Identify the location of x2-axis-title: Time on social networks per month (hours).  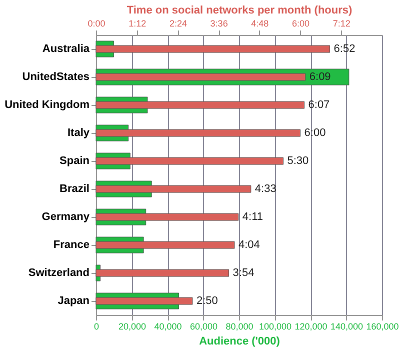
(239, 10).